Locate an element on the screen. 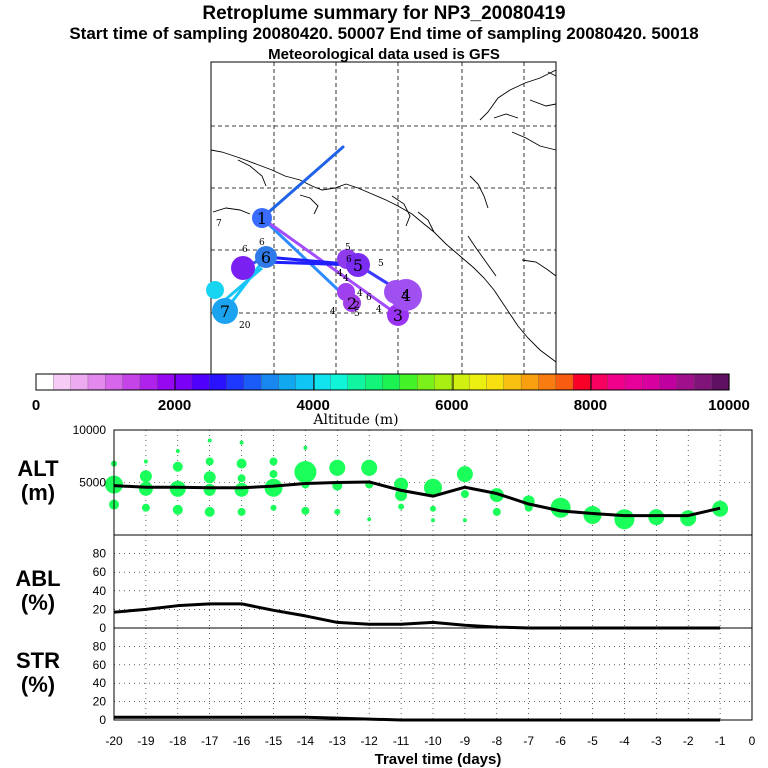  colorbar-tick-label: 8000 is located at coordinates (590, 405).